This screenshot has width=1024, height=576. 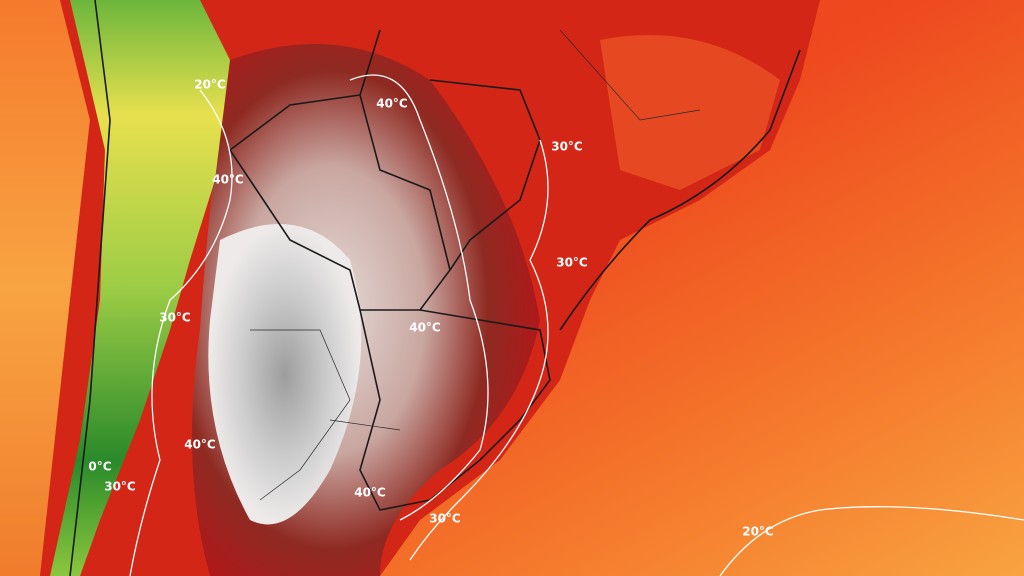 What do you see at coordinates (45, 288) in the screenshot?
I see `pacific` at bounding box center [45, 288].